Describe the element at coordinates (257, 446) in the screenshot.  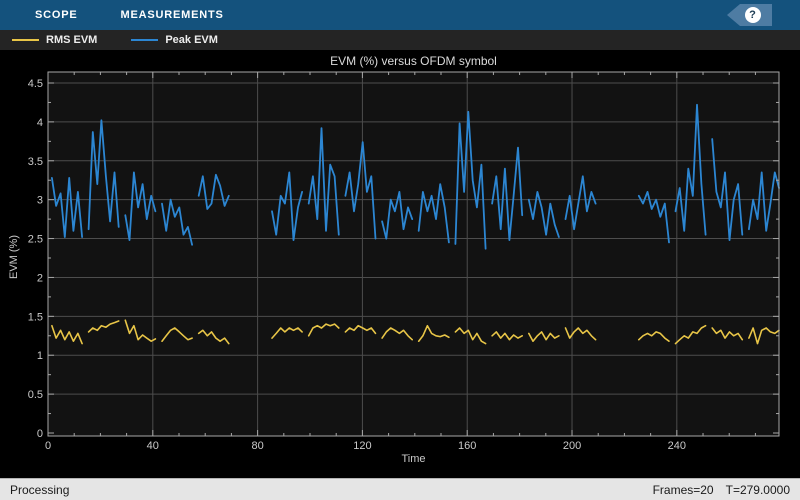
I see `svg-text: 80` at that location.